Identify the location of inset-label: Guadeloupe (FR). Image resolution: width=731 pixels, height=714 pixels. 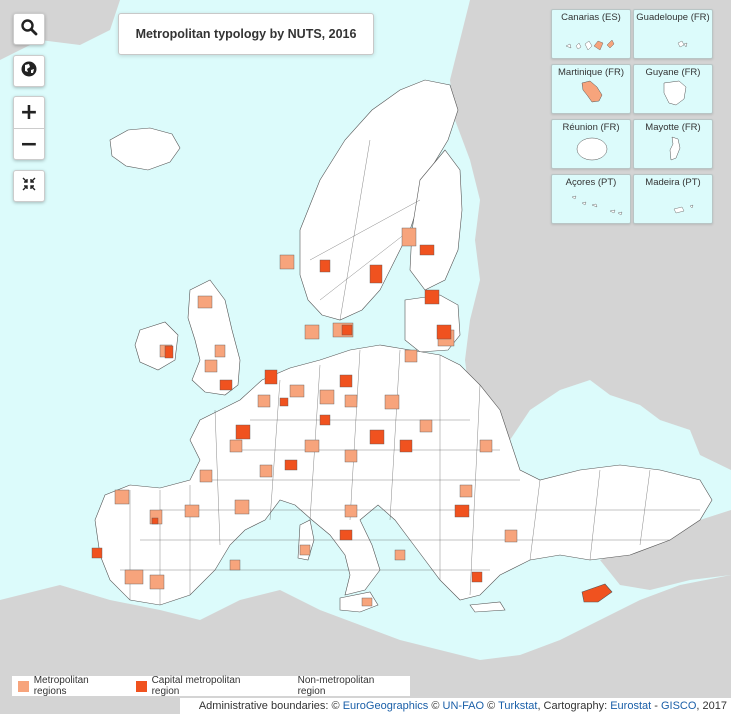
(673, 17).